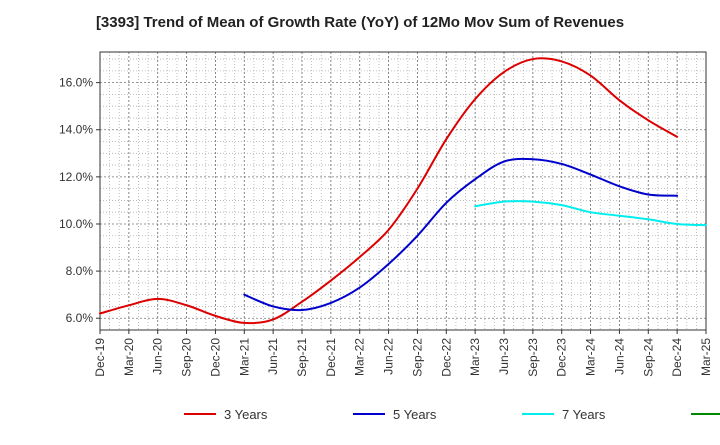 The height and width of the screenshot is (445, 720). Describe the element at coordinates (533, 357) in the screenshot. I see `x-tick-label: Sep-23` at that location.